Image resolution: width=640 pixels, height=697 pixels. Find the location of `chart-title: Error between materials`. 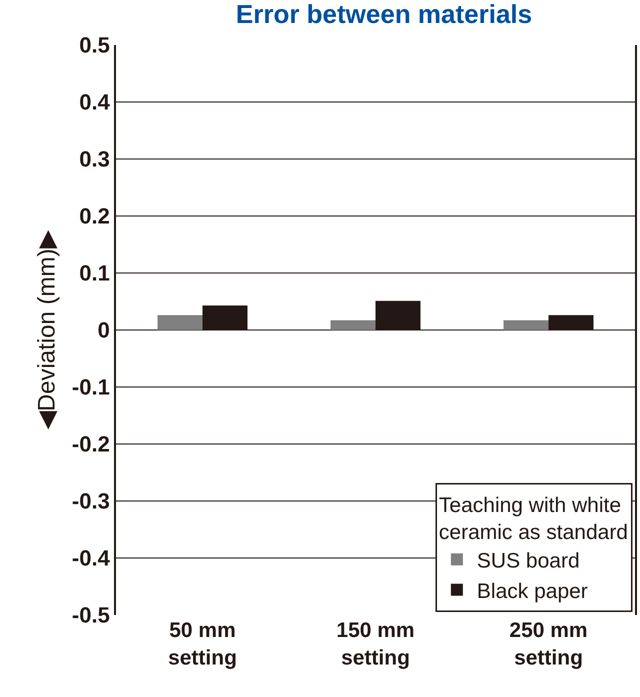

chart-title: Error between materials is located at coordinates (384, 15).